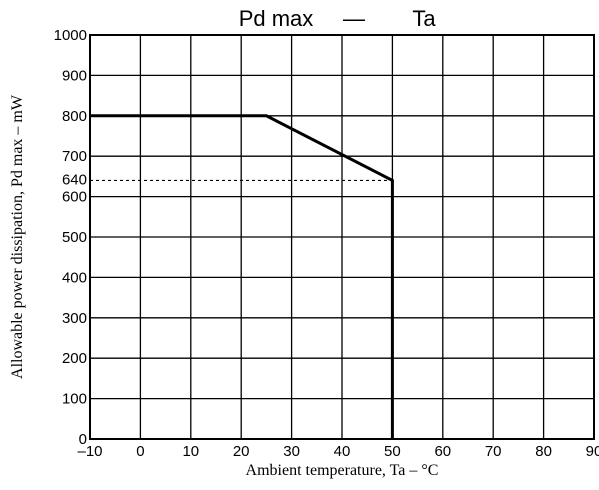 The image size is (599, 490). I want to click on chart-title-left: Pd max, so click(276, 18).